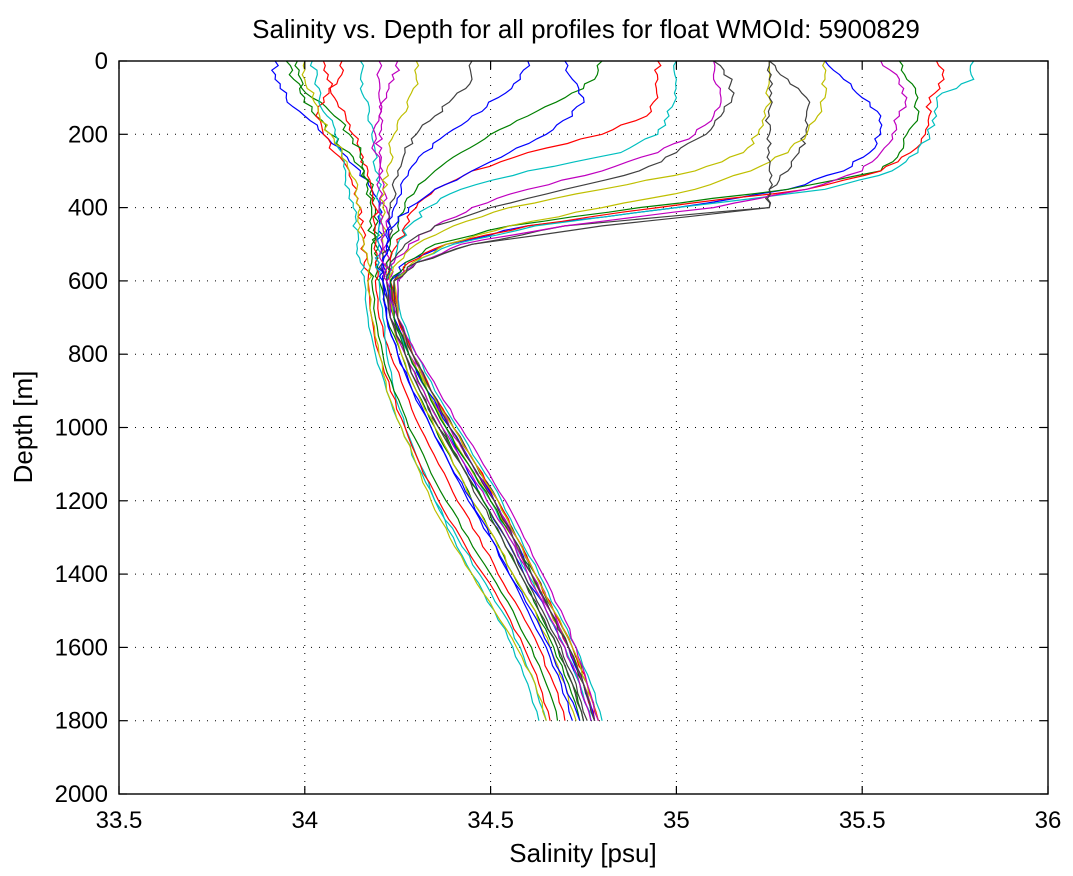 The width and height of the screenshot is (1073, 876). Describe the element at coordinates (101, 61) in the screenshot. I see `y-tick-label: 0` at that location.